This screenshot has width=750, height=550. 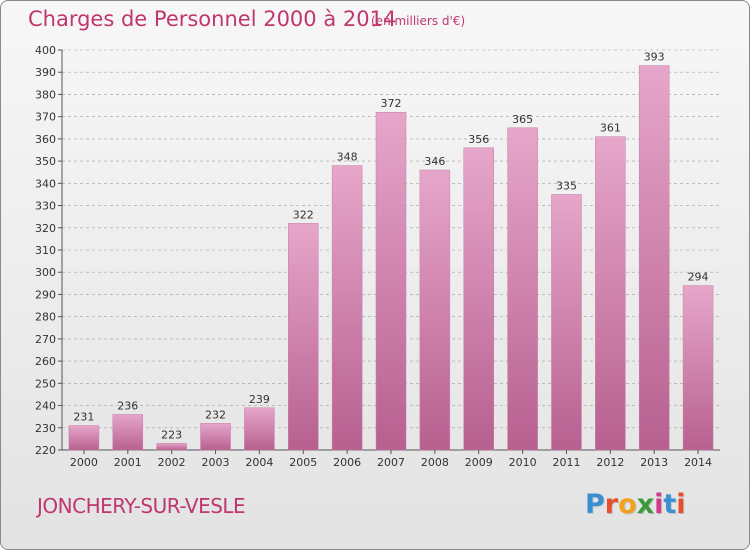 What do you see at coordinates (212, 19) in the screenshot?
I see `chart-title: Charges de Personnel 2000 à 2014` at bounding box center [212, 19].